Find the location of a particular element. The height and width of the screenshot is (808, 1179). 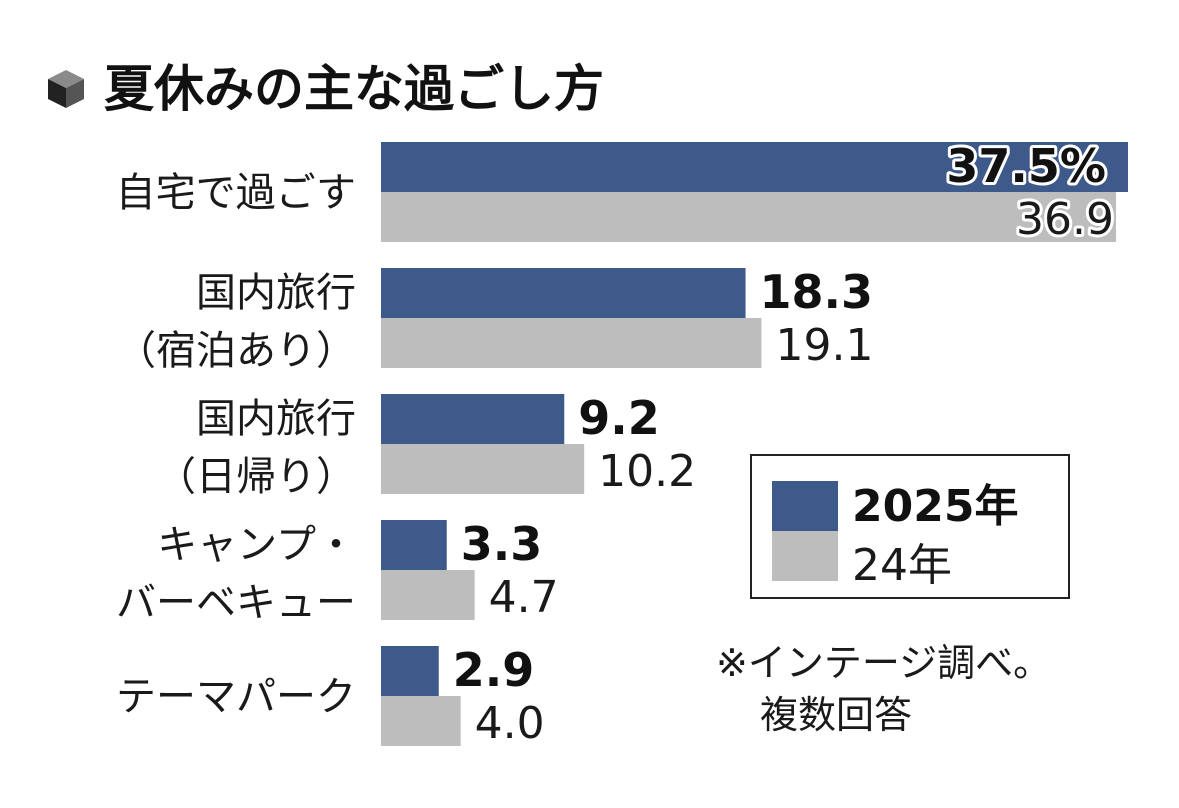

legend-swatch-2025 is located at coordinates (805, 506).